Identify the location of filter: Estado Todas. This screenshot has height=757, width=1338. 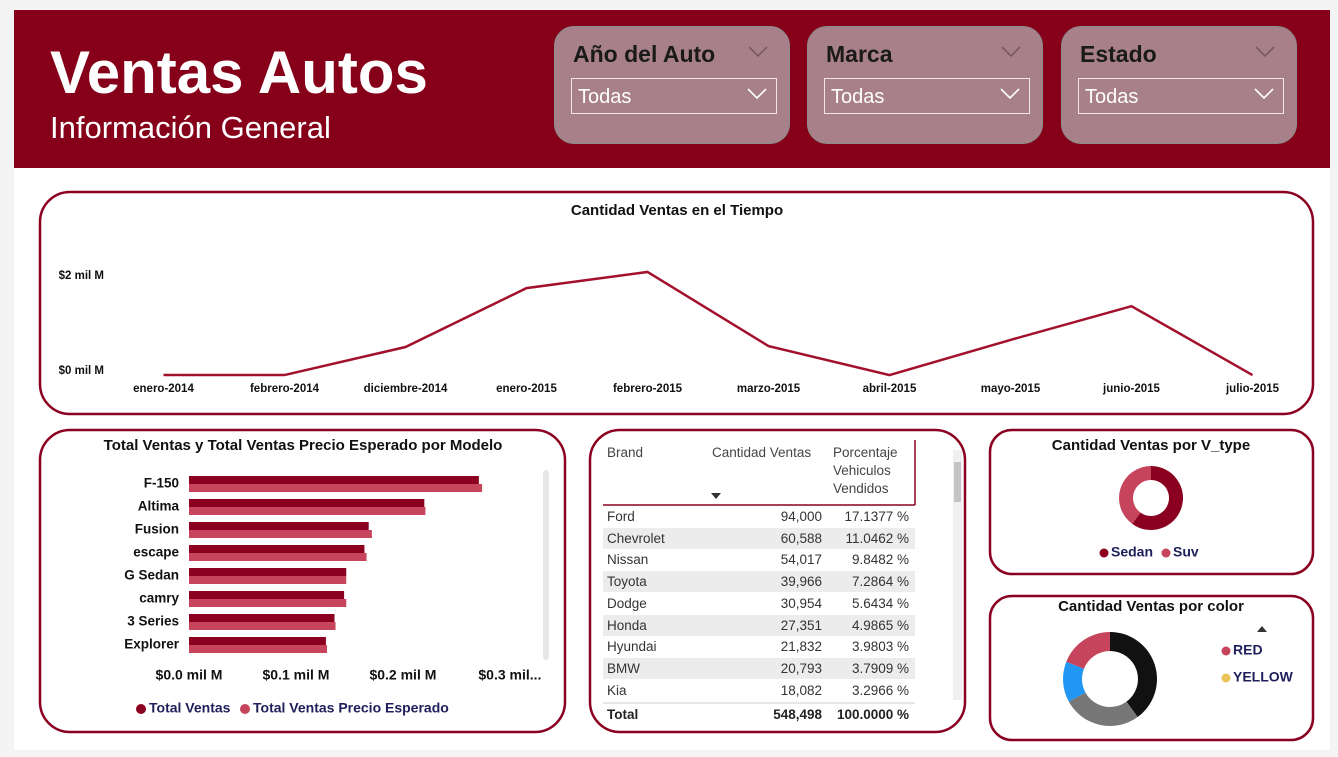
(1179, 85).